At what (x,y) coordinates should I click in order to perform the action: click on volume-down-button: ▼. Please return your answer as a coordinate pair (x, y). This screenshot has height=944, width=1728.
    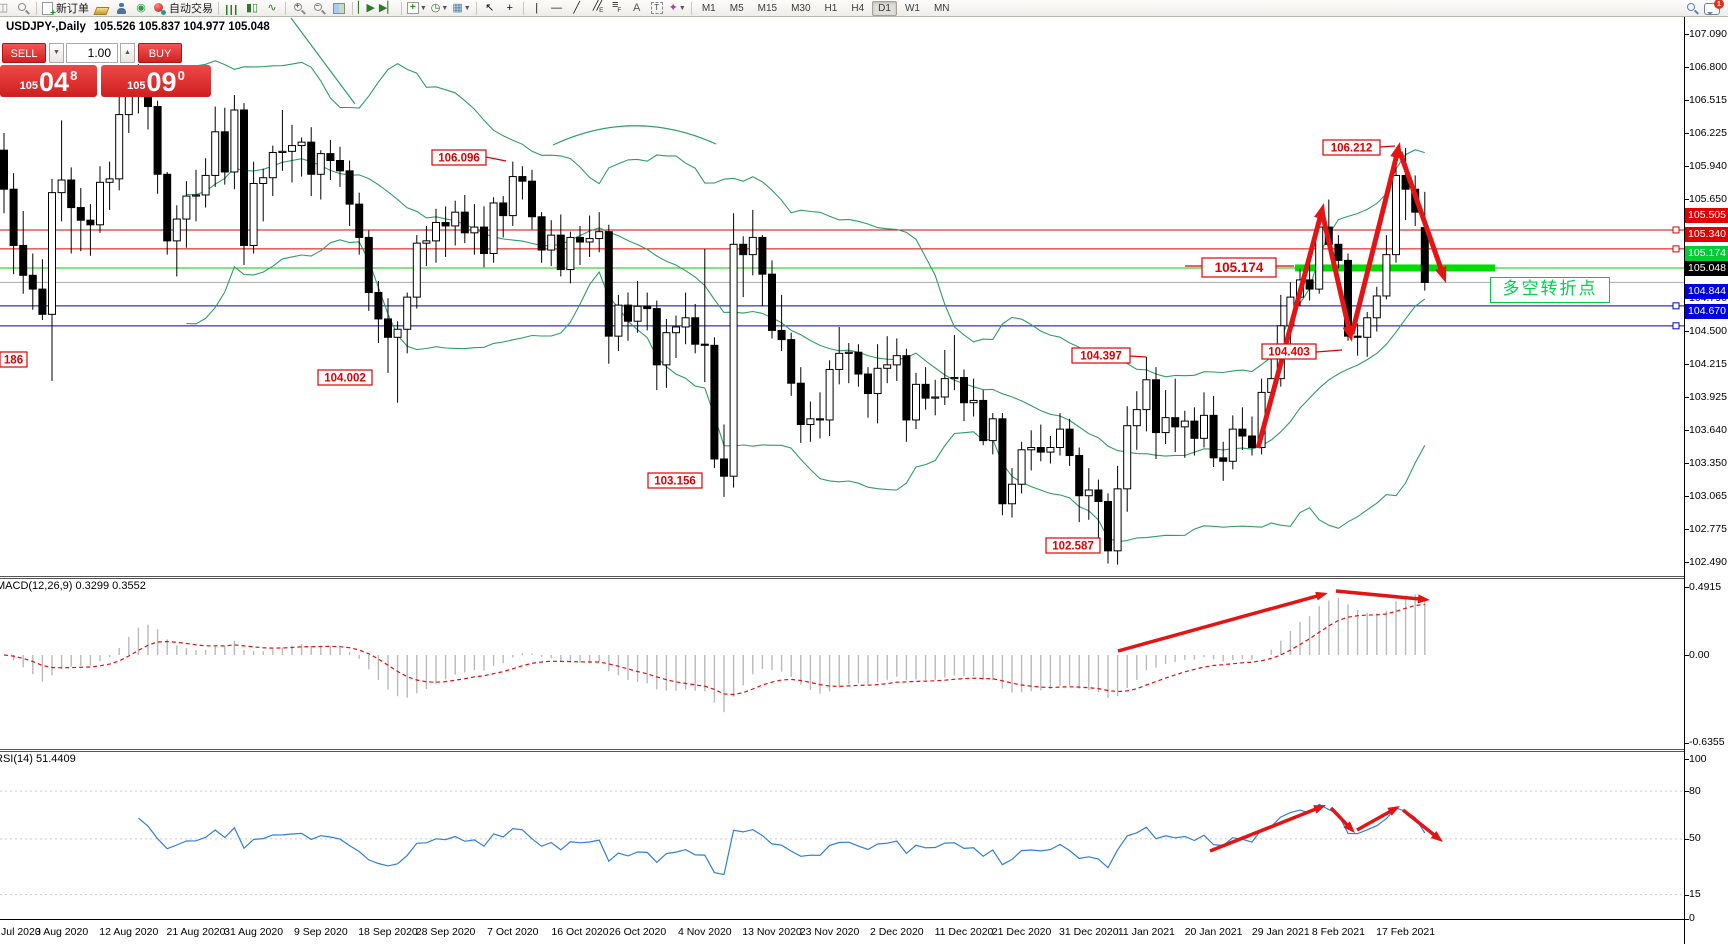
    Looking at the image, I should click on (56, 53).